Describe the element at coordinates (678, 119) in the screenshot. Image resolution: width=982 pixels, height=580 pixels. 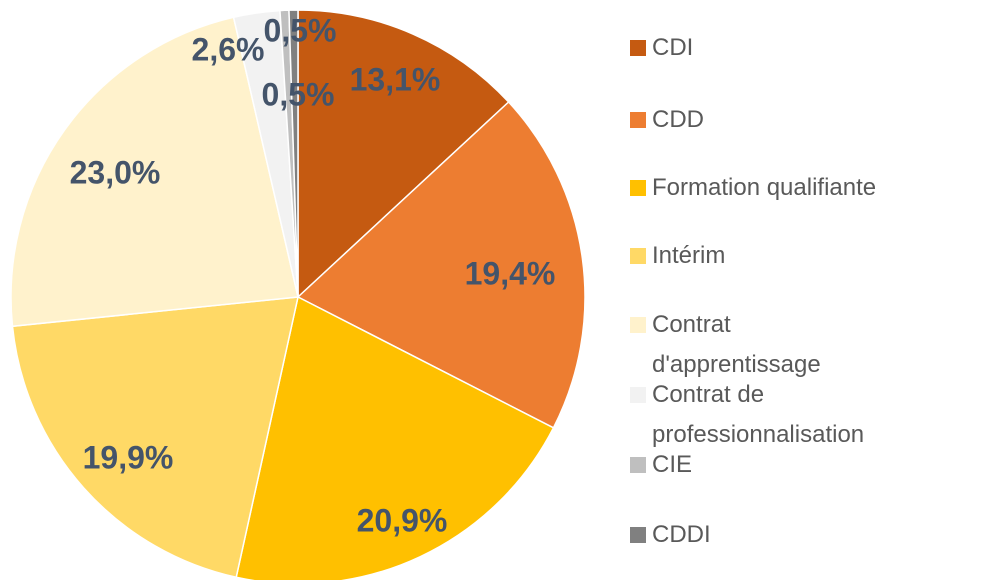
I see `legend-label: CDD` at that location.